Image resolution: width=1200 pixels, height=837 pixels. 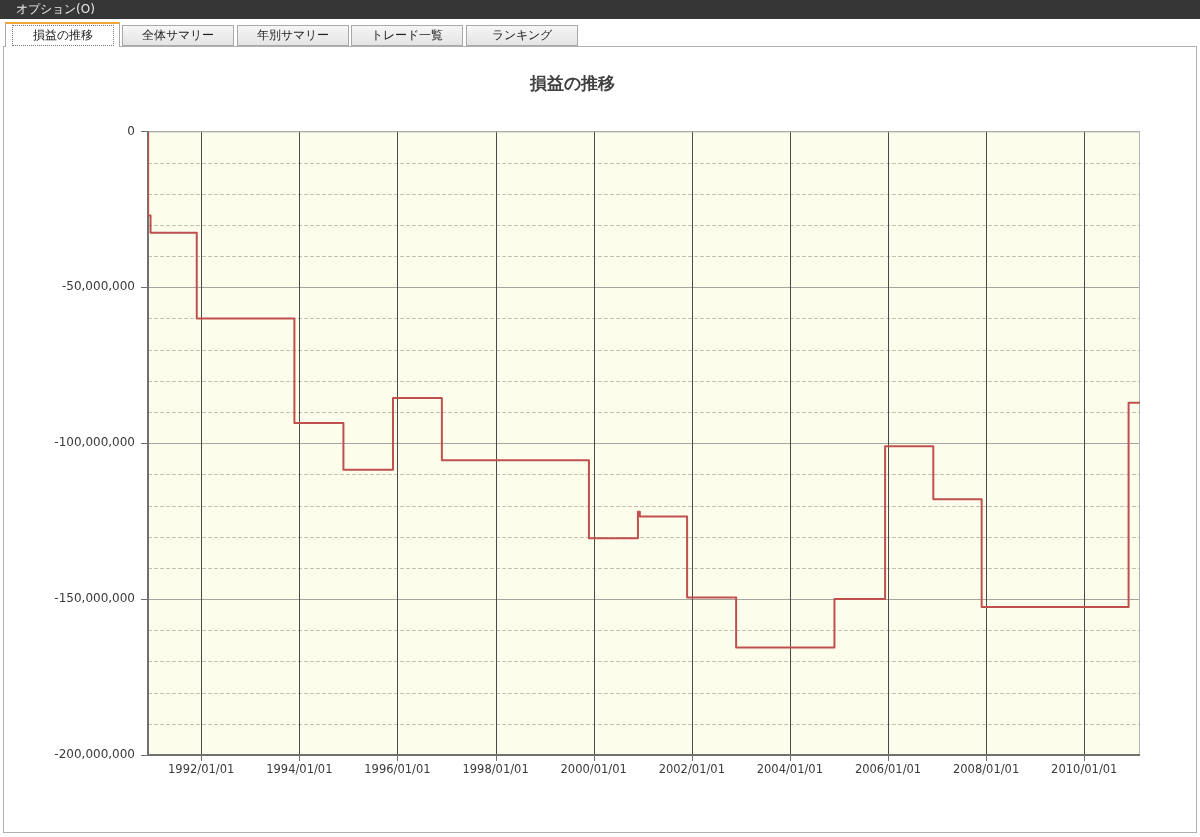 I want to click on x-tick-label: 1992/01/01, so click(x=201, y=768).